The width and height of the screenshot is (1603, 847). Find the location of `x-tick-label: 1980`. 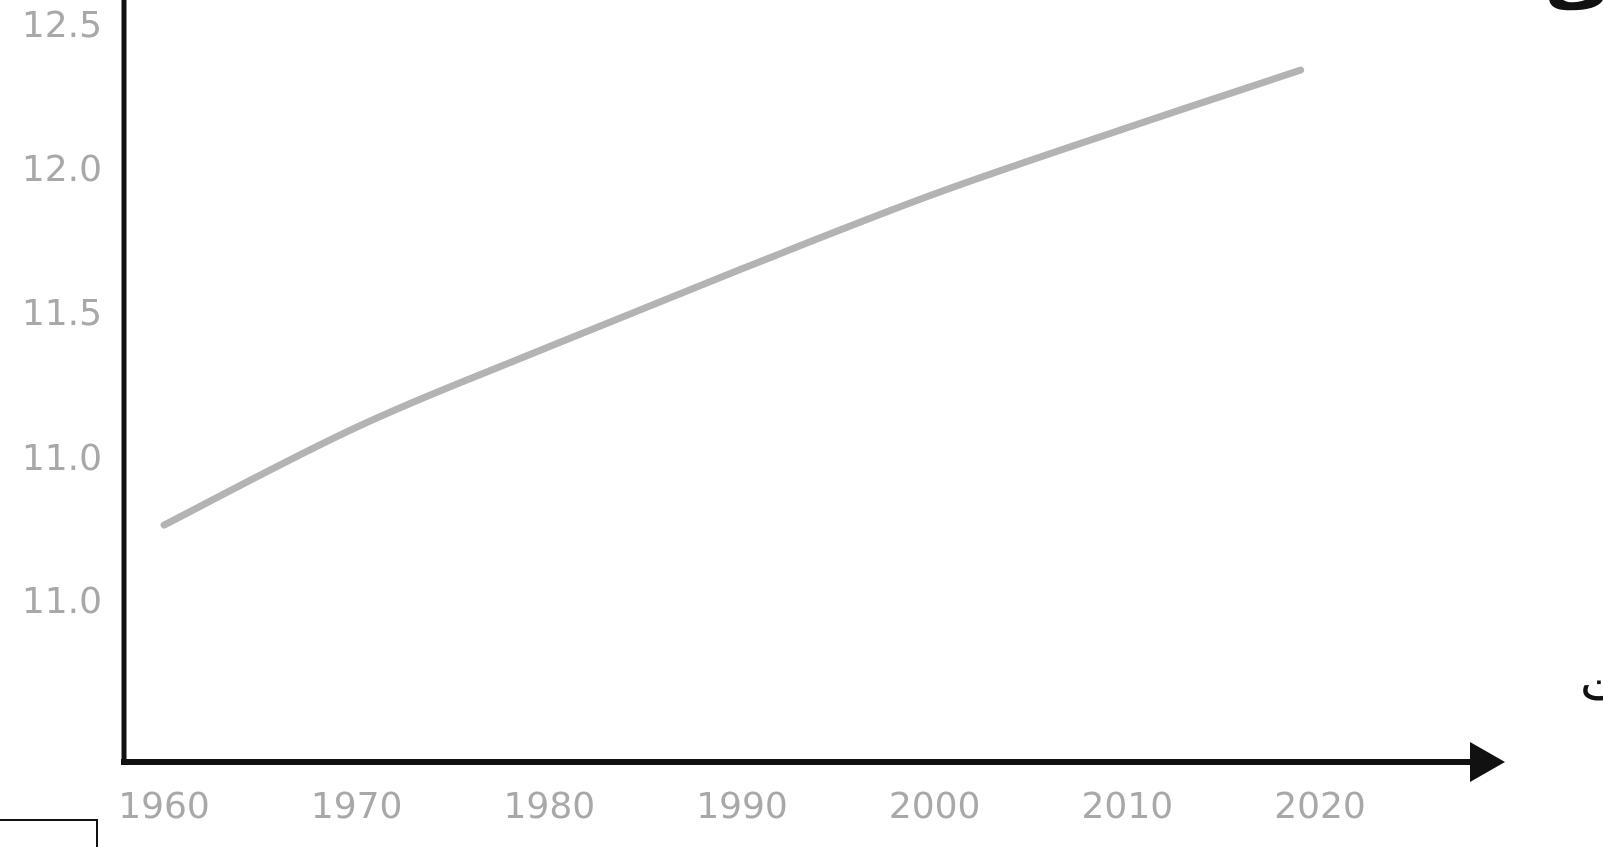

x-tick-label: 1980 is located at coordinates (550, 806).